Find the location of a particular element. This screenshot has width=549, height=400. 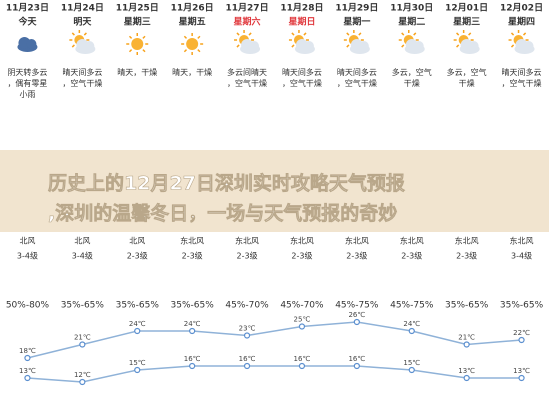

weather-desc: 多云间晴天，空气干燥 is located at coordinates (247, 77).